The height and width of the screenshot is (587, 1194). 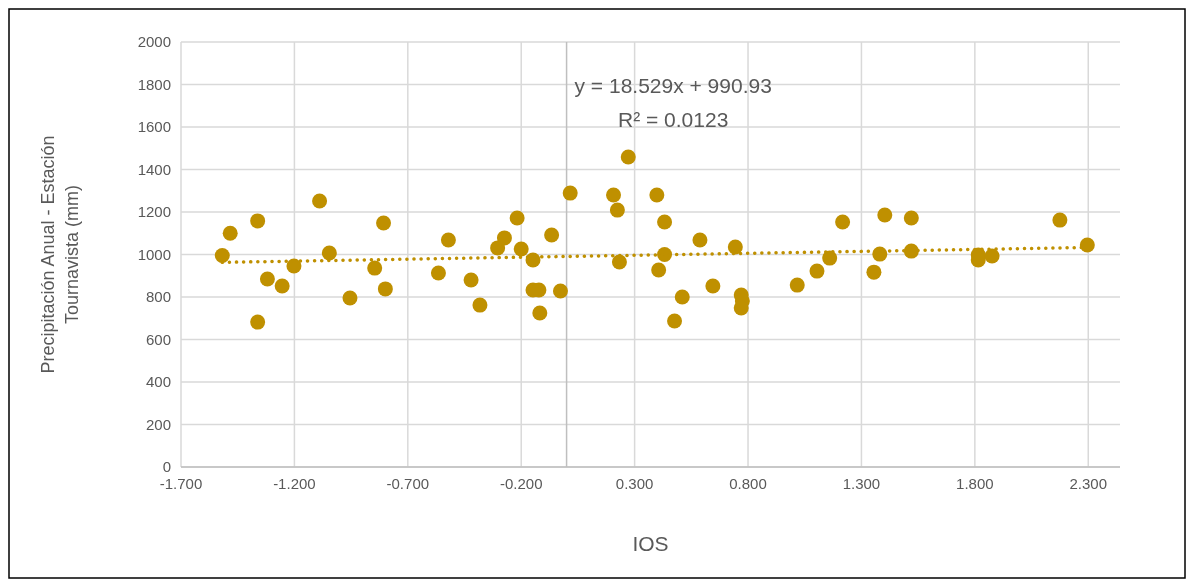 What do you see at coordinates (521, 483) in the screenshot?
I see `x-tick-label: -0.200` at bounding box center [521, 483].